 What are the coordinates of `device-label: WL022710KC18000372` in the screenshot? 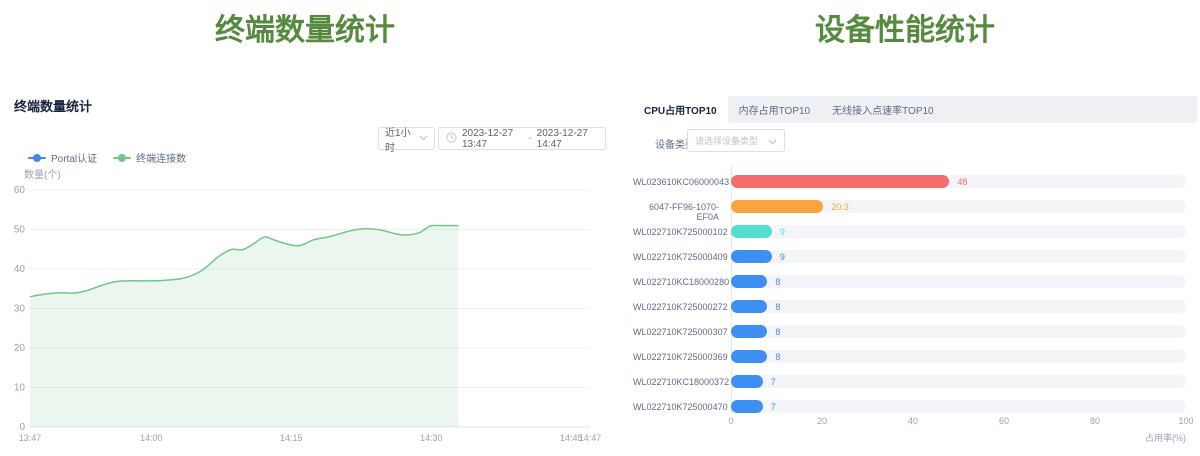 It's located at (681, 382).